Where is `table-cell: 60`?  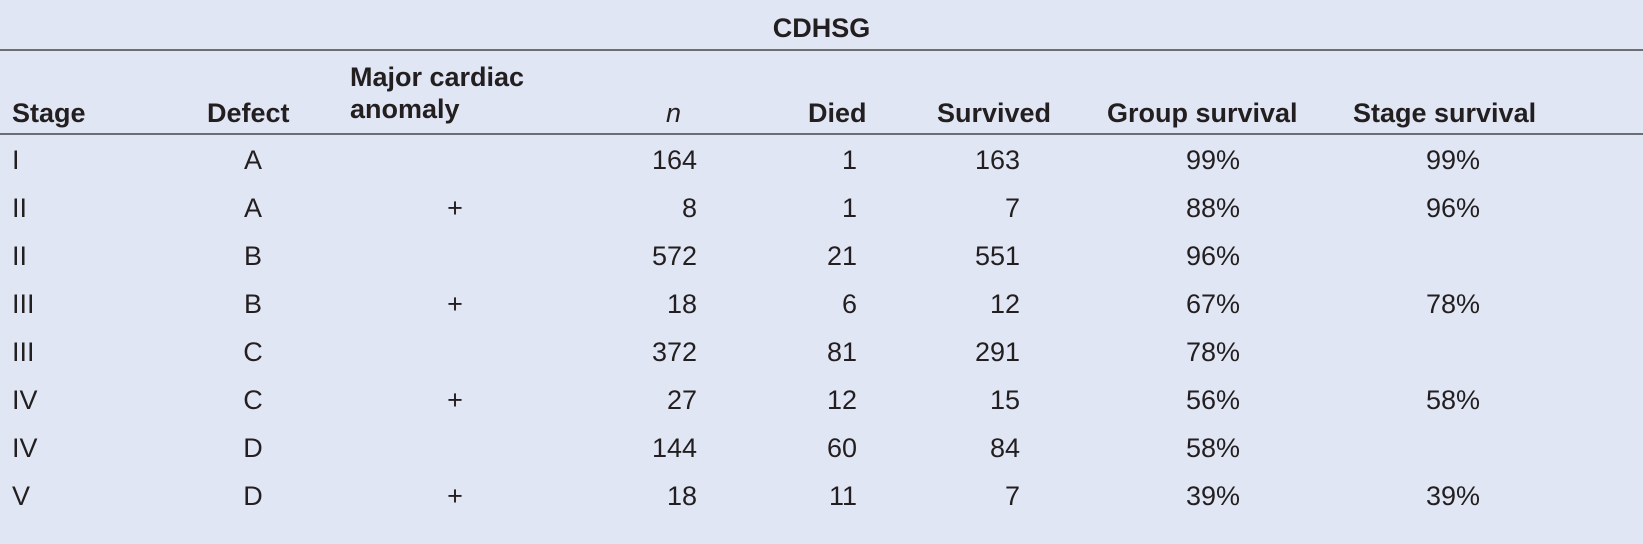
table-cell: 60 is located at coordinates (841, 448).